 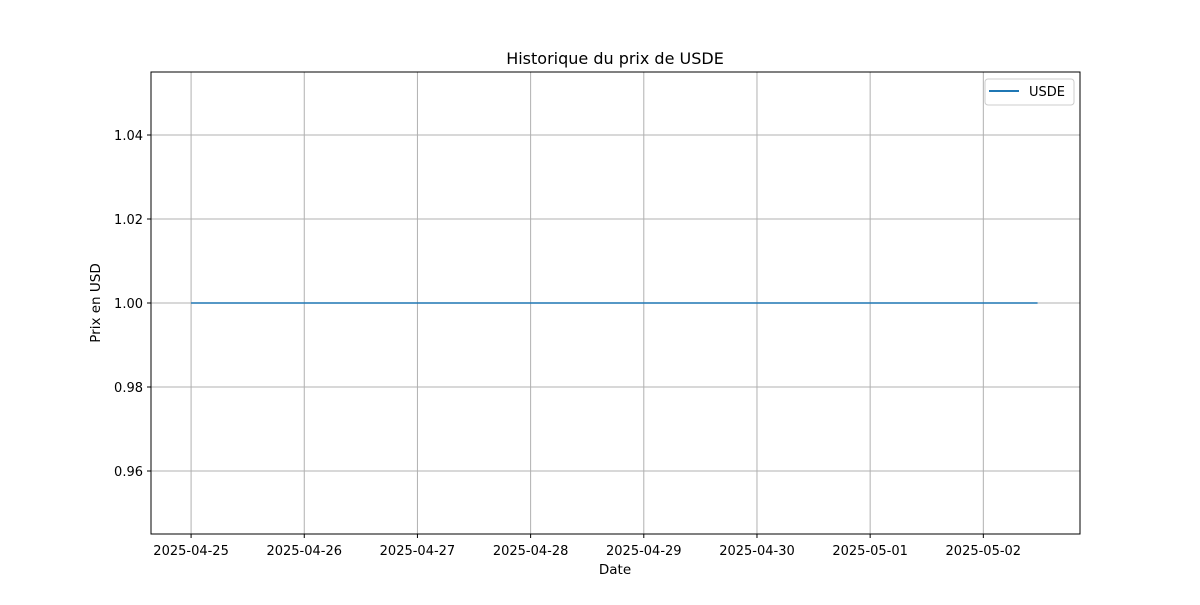 I want to click on chart-title: Historique du prix de USDE, so click(x=615, y=58).